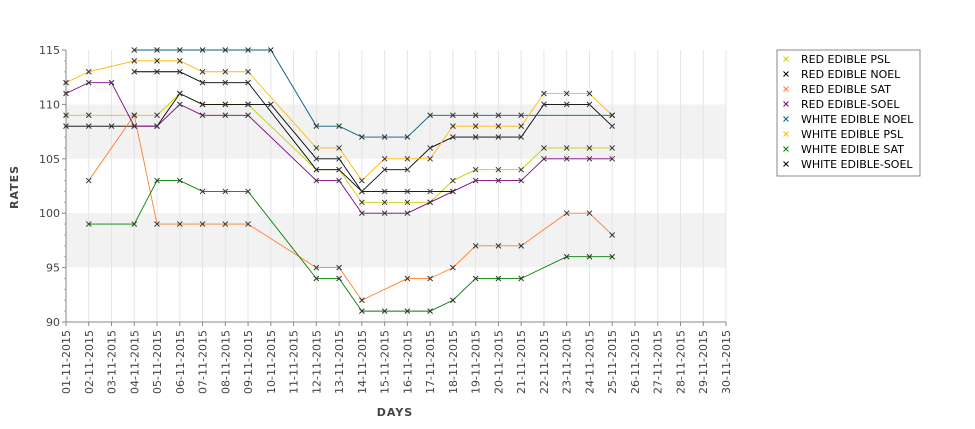 This screenshot has height=429, width=975. Describe the element at coordinates (852, 149) in the screenshot. I see `legend-entry: WHITE EDIBLE SAT` at that location.